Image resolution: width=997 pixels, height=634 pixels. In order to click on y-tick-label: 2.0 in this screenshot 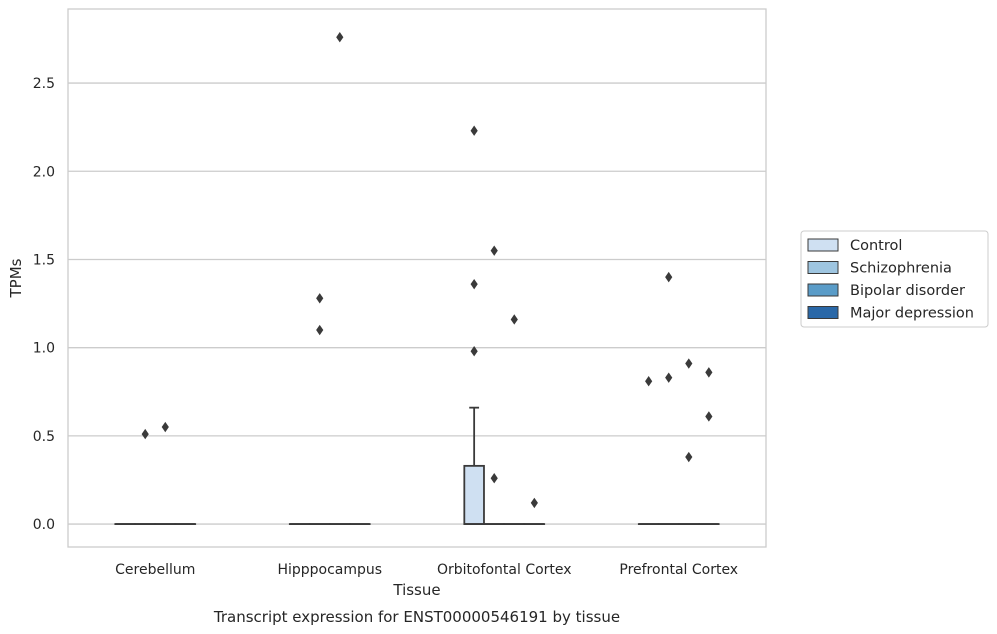, I will do `click(44, 172)`.